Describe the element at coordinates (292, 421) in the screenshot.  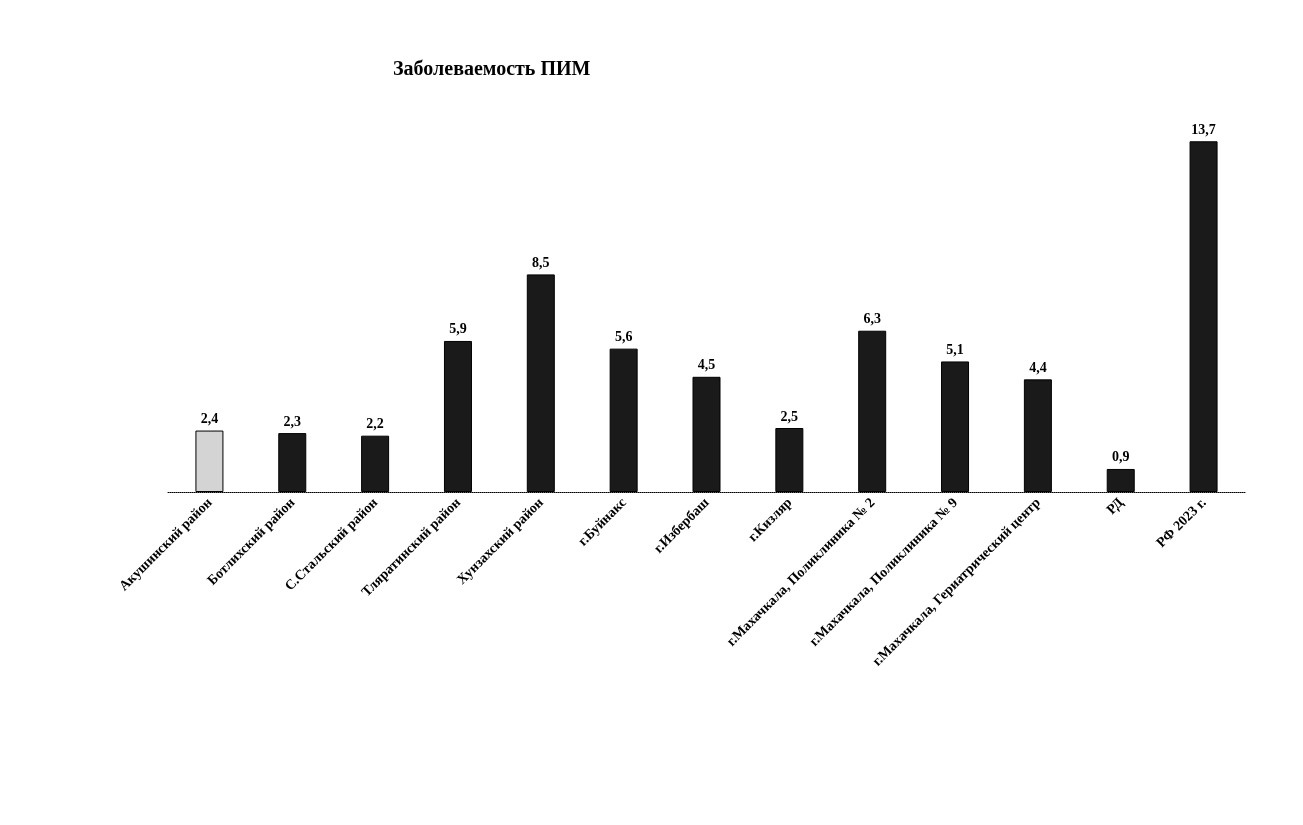
I see `data-label: 2,3` at that location.